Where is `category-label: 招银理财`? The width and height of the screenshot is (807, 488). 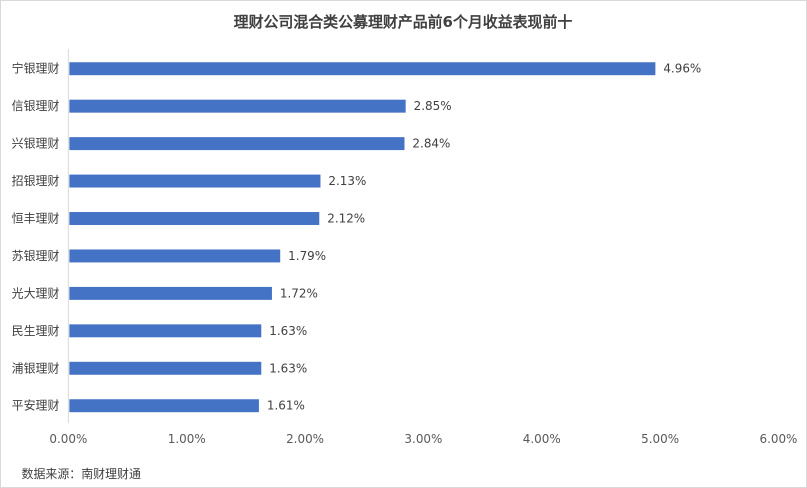
category-label: 招银理财 is located at coordinates (36, 181).